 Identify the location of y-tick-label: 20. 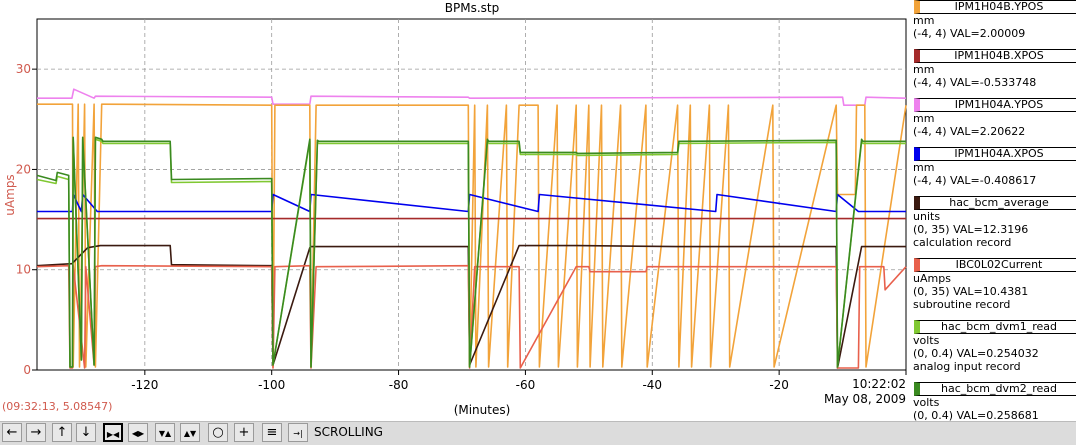
(23, 169).